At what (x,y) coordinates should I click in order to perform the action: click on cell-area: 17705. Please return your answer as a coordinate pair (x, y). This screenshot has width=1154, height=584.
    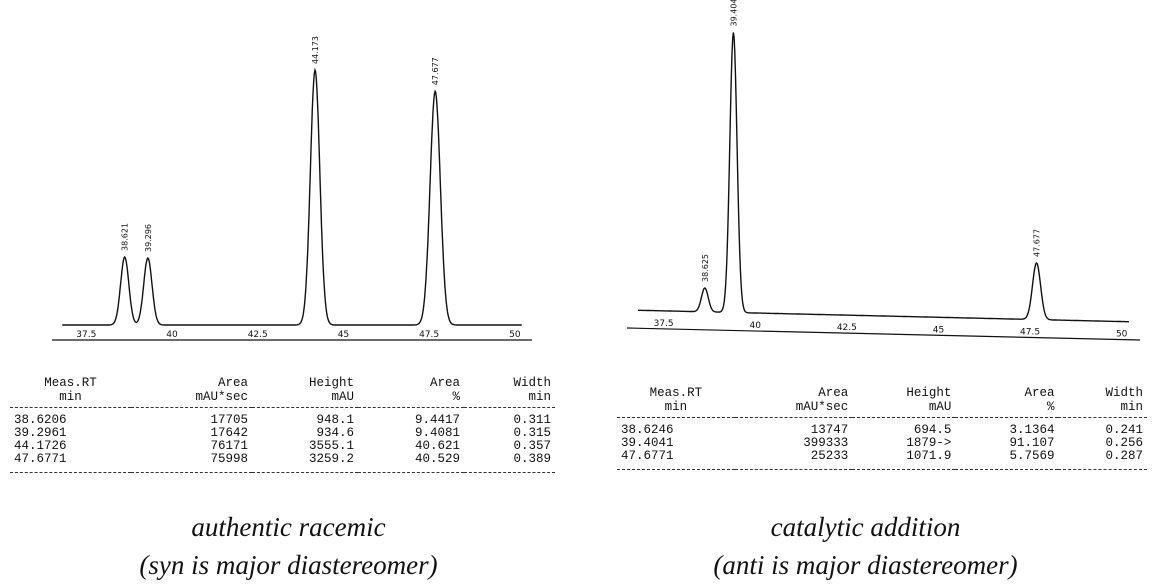
    Looking at the image, I should click on (191, 417).